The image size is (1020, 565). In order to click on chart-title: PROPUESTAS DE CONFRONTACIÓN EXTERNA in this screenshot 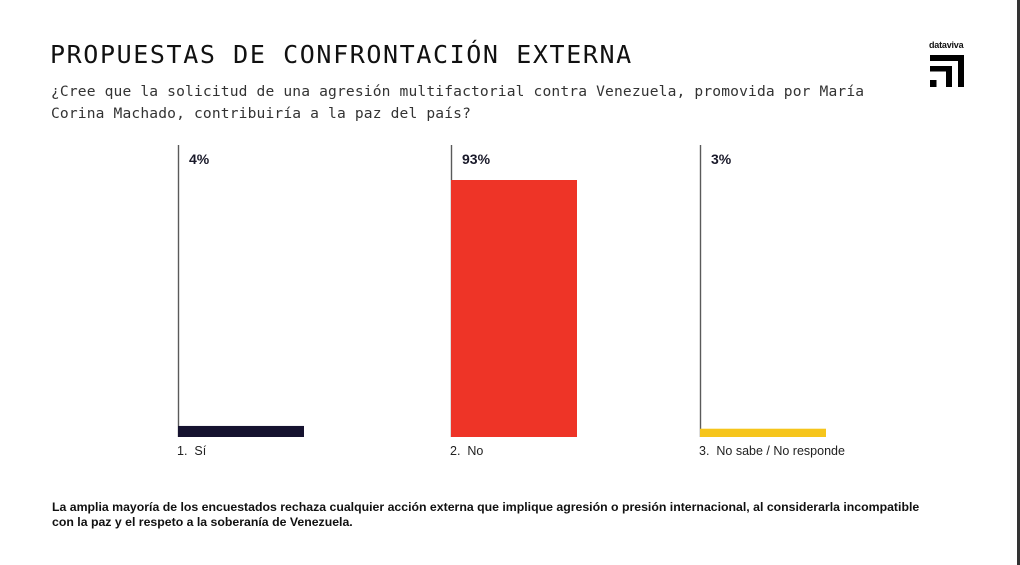, I will do `click(341, 54)`.